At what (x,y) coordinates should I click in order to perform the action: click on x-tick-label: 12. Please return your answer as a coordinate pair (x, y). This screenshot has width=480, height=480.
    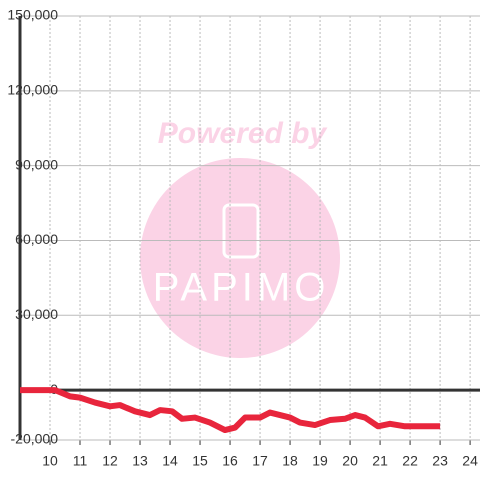
    Looking at the image, I should click on (110, 461).